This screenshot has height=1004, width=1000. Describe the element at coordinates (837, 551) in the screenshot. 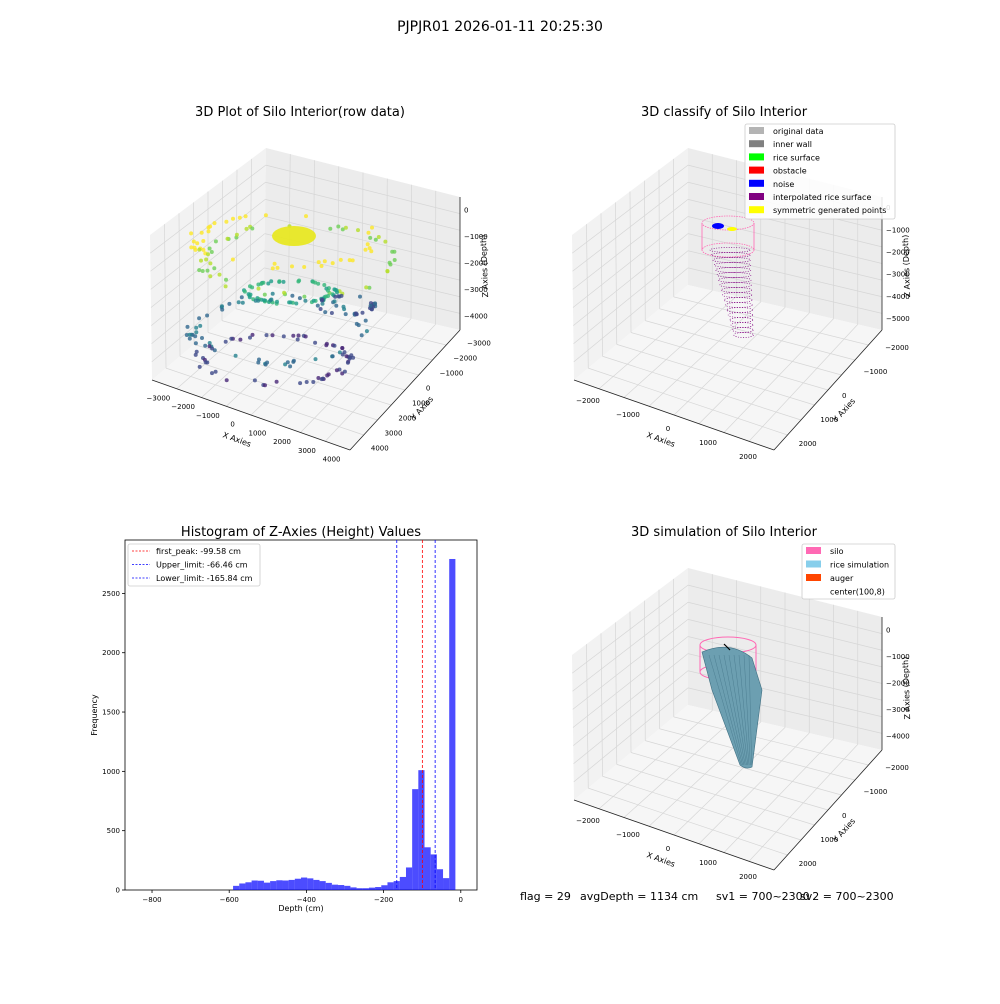

I see `sim-legend-label: silo` at that location.